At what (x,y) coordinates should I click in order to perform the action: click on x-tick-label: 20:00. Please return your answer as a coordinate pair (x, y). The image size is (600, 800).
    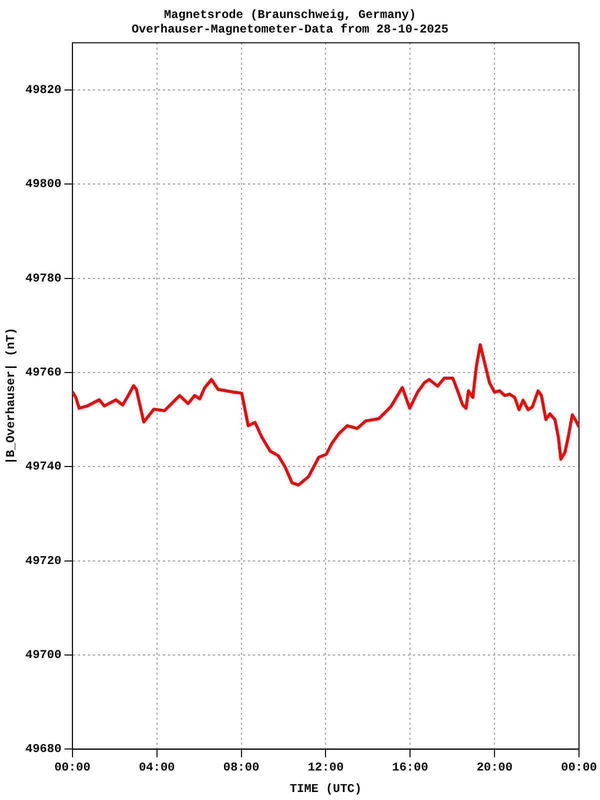
    Looking at the image, I should click on (494, 767).